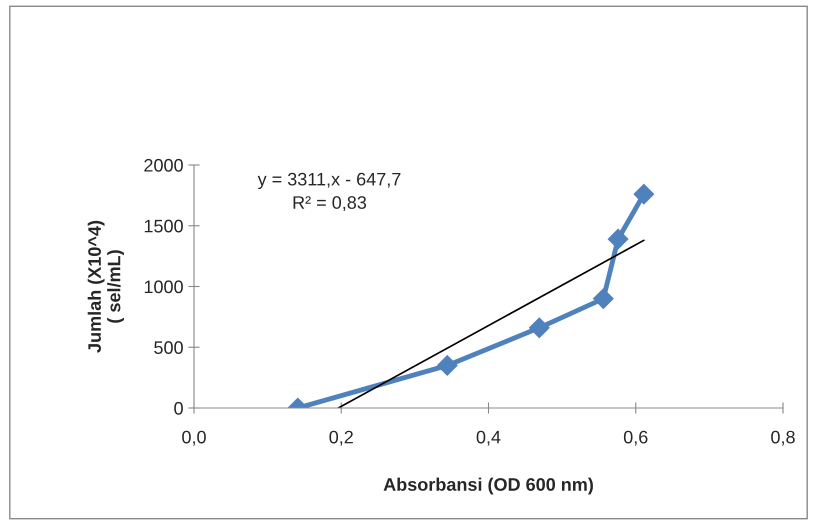 The width and height of the screenshot is (817, 525). What do you see at coordinates (168, 347) in the screenshot?
I see `y-tick-label: 500` at bounding box center [168, 347].